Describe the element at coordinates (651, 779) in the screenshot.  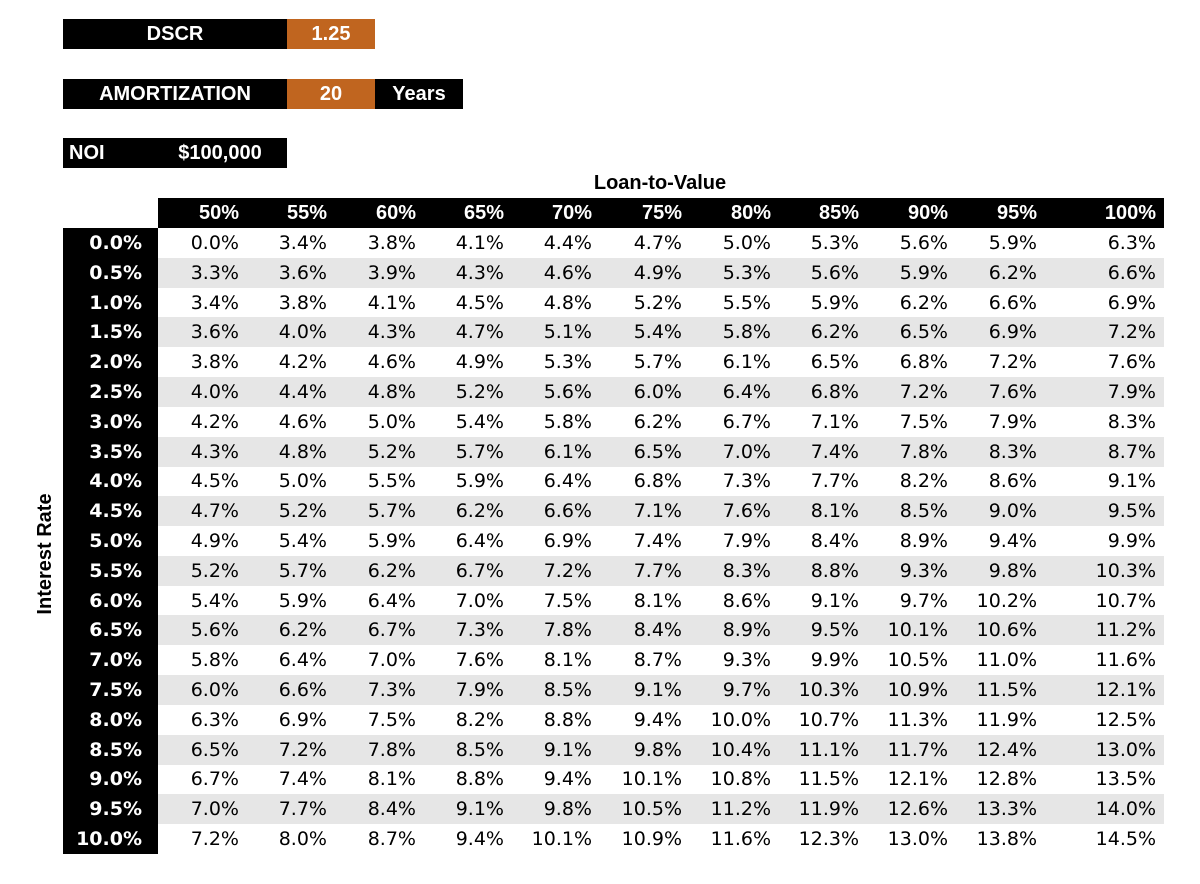
I see `table-cell: 10.1%` at that location.